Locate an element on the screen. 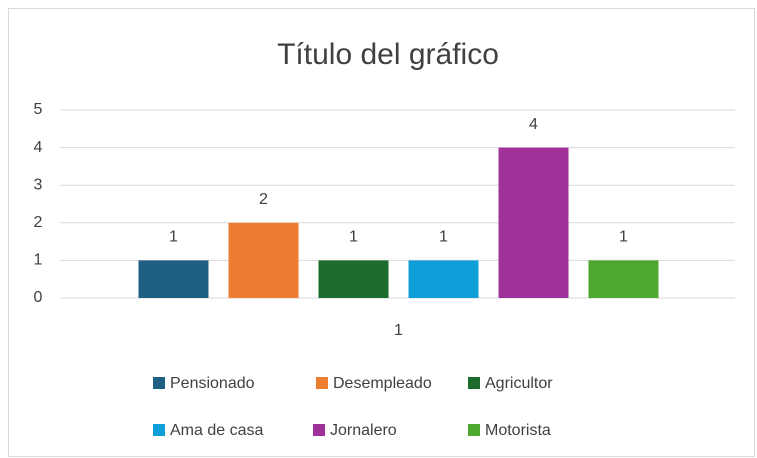  y-tick-label: 1 is located at coordinates (38, 260).